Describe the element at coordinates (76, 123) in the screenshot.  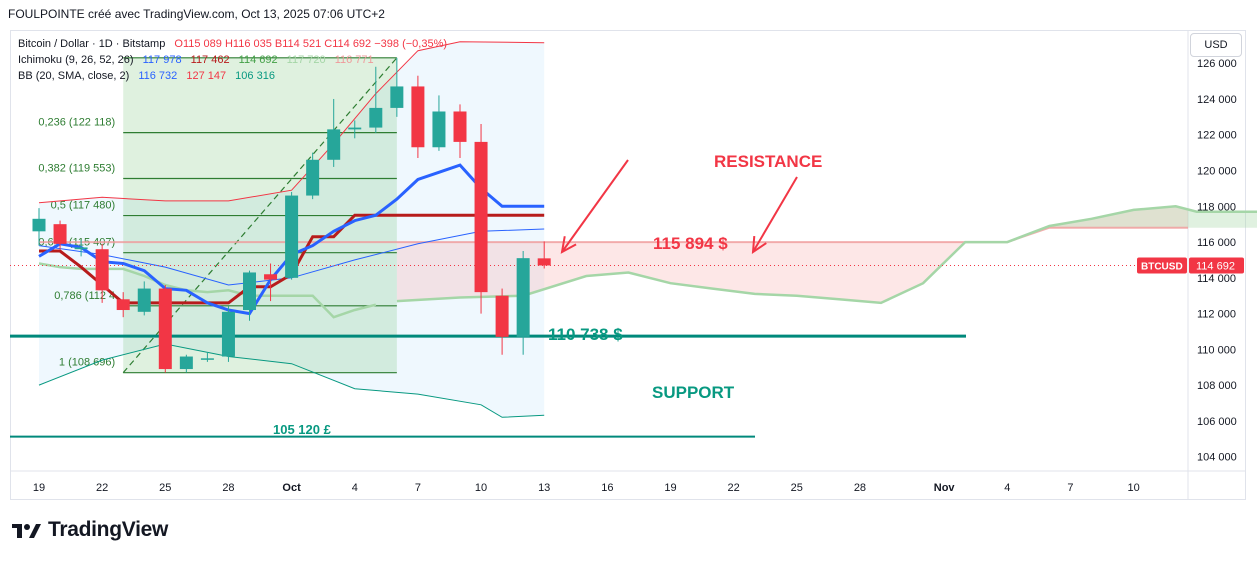
I see `fib-level-label: 0,236 (122 118)` at that location.